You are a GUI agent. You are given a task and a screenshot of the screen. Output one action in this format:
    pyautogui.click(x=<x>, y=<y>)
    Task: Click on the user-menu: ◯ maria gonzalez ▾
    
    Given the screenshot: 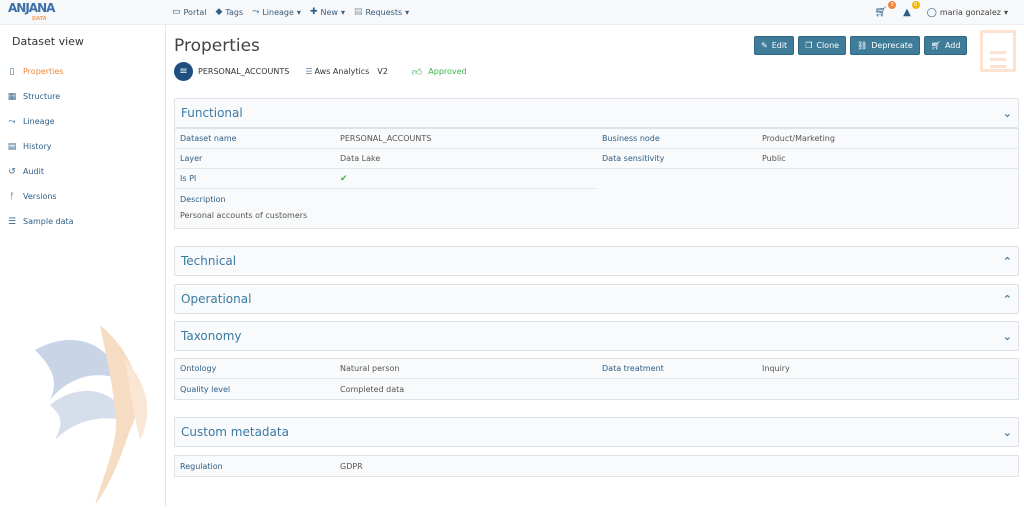 What is the action you would take?
    pyautogui.click(x=967, y=13)
    